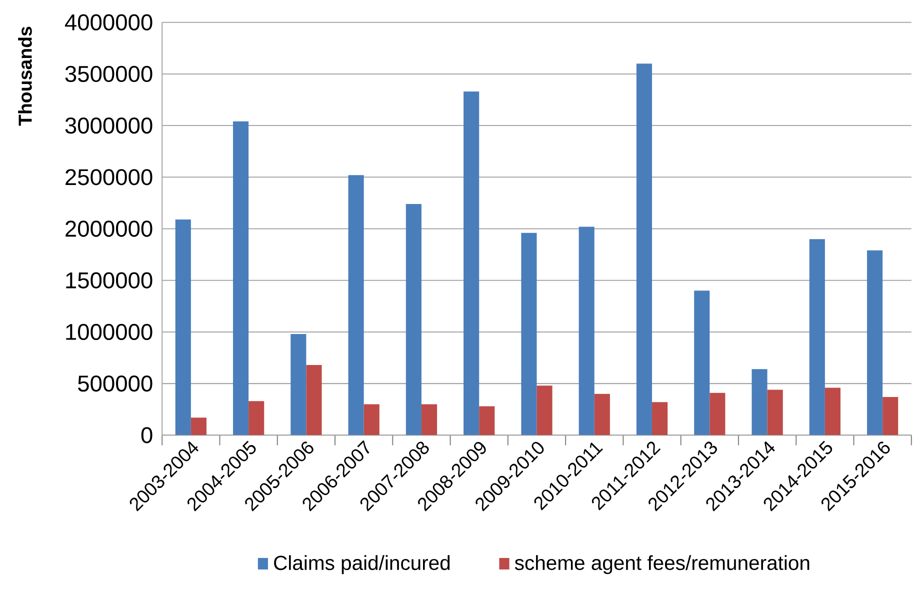 The width and height of the screenshot is (915, 590). Describe the element at coordinates (109, 228) in the screenshot. I see `y-tick-label: 2000000` at that location.